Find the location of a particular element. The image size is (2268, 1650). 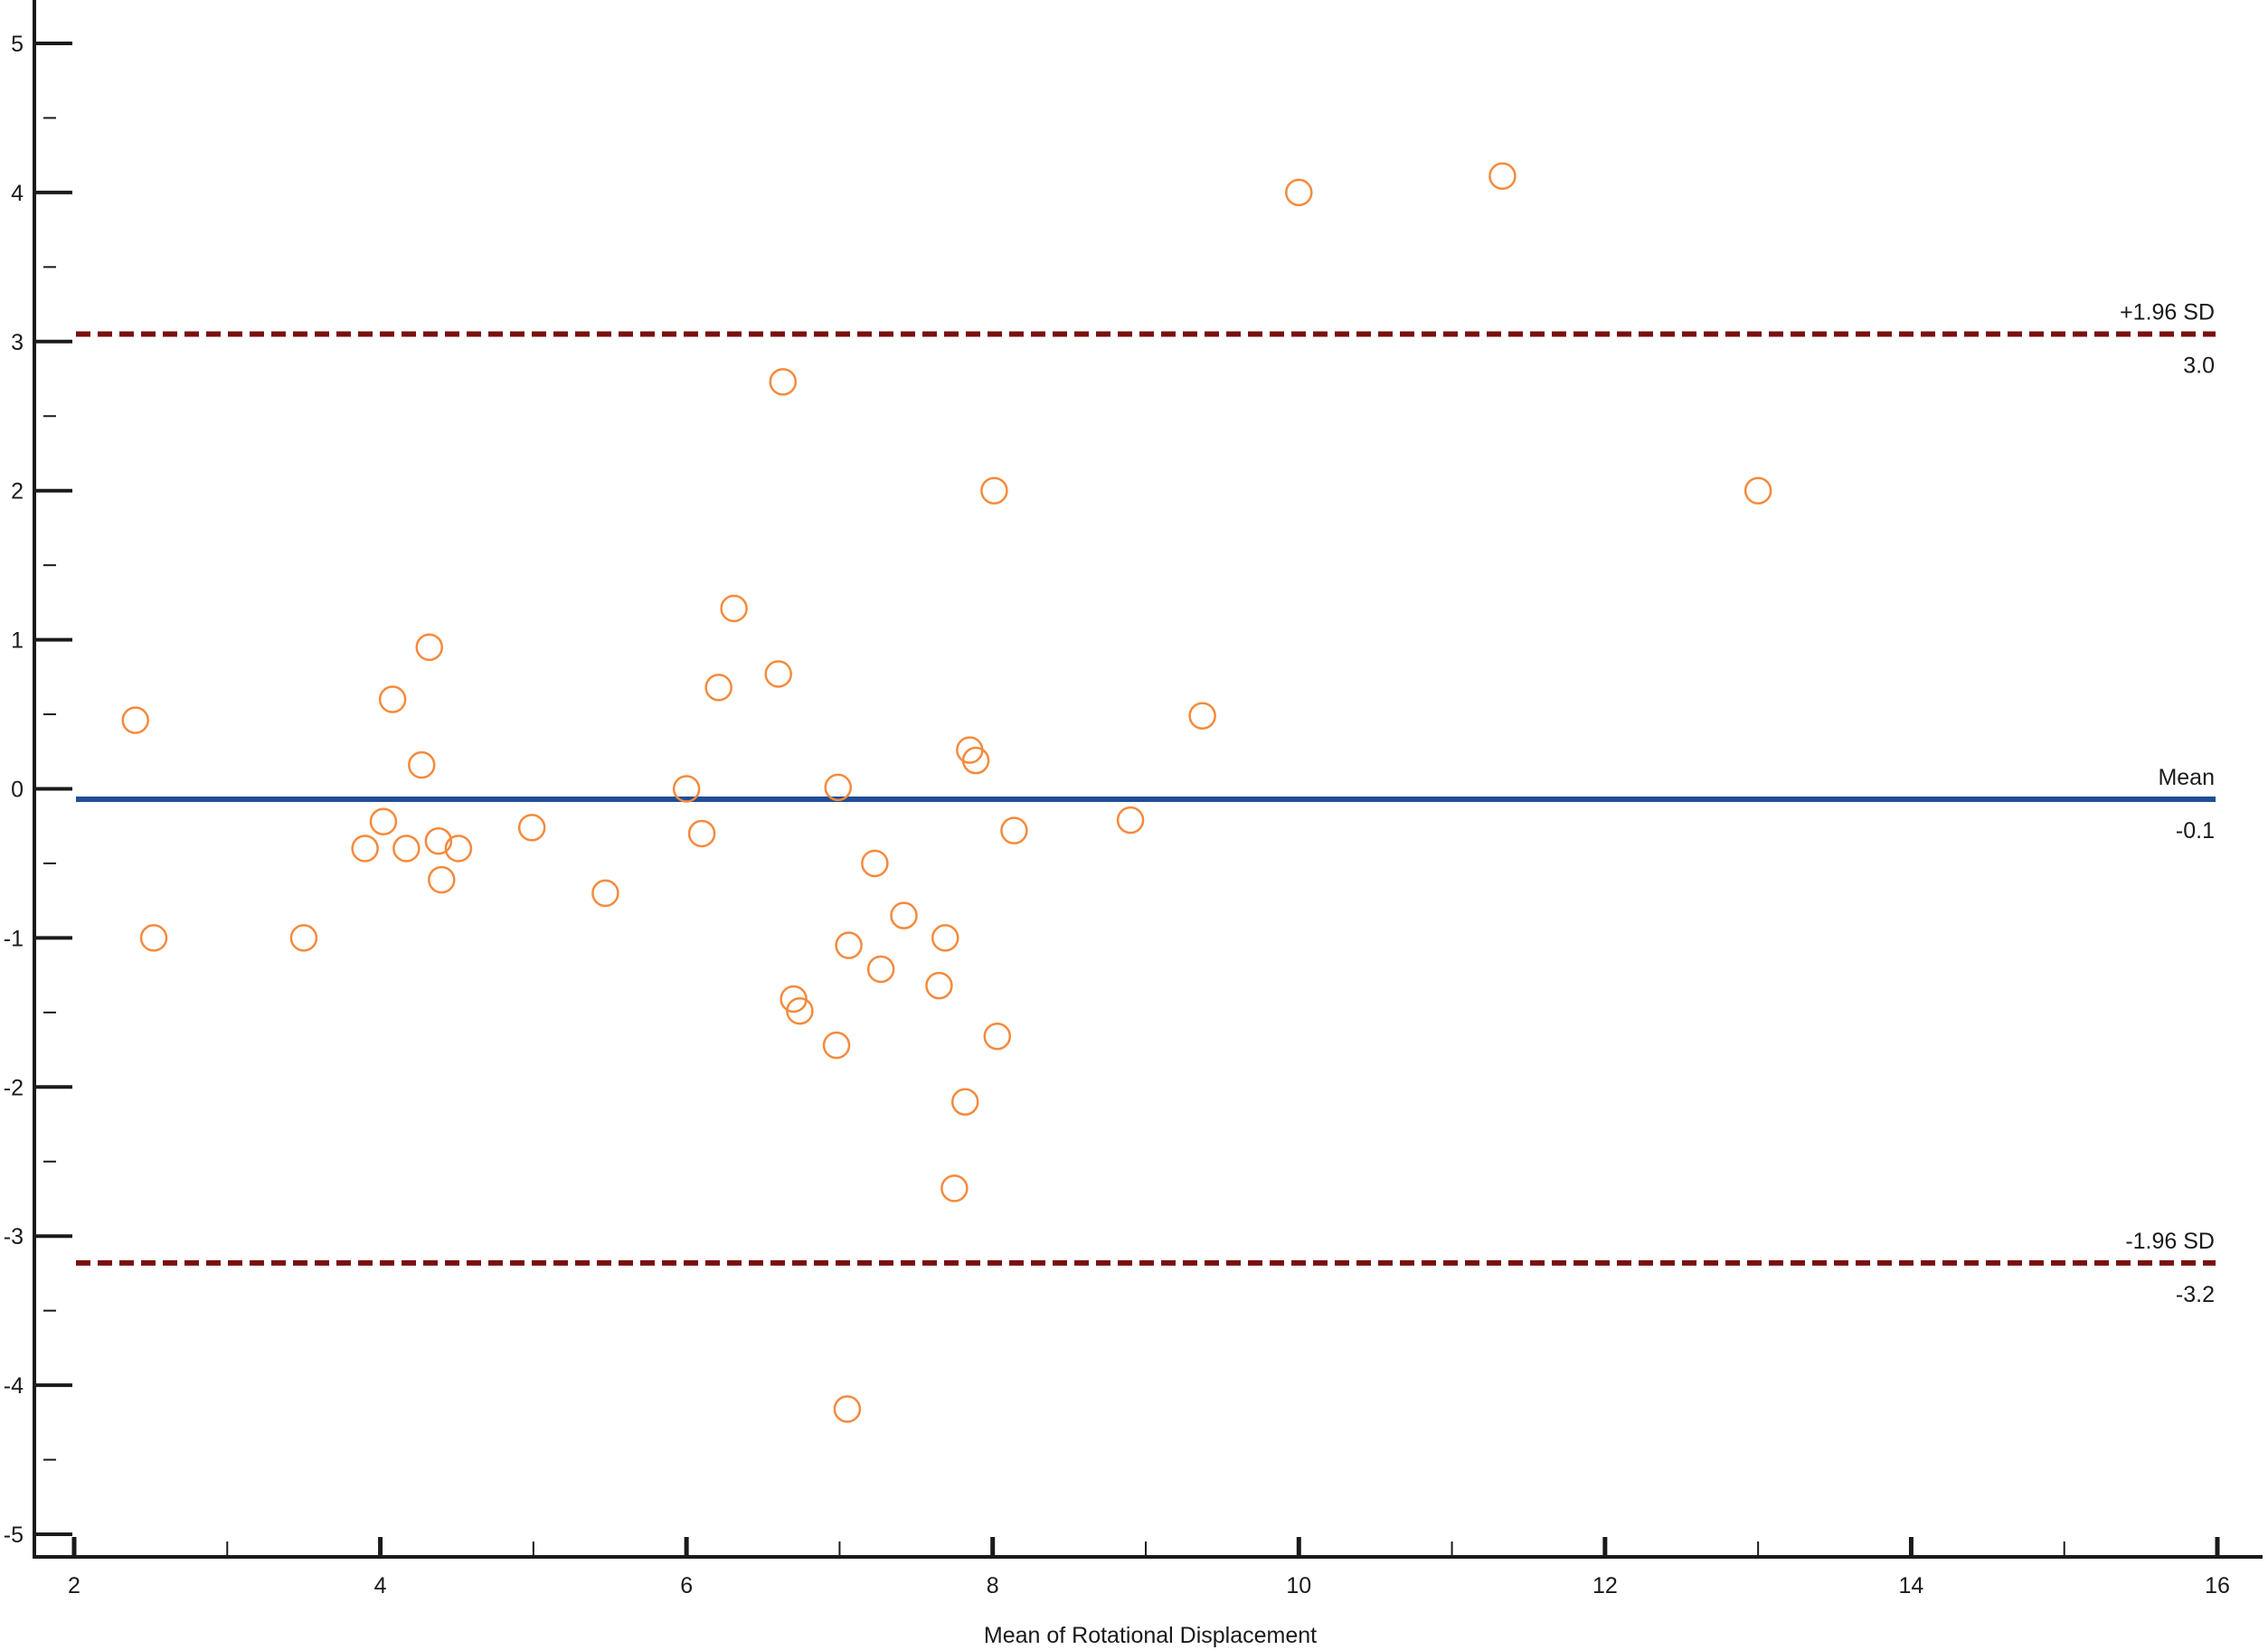

reference-line-value: -3.2 is located at coordinates (2195, 1294).